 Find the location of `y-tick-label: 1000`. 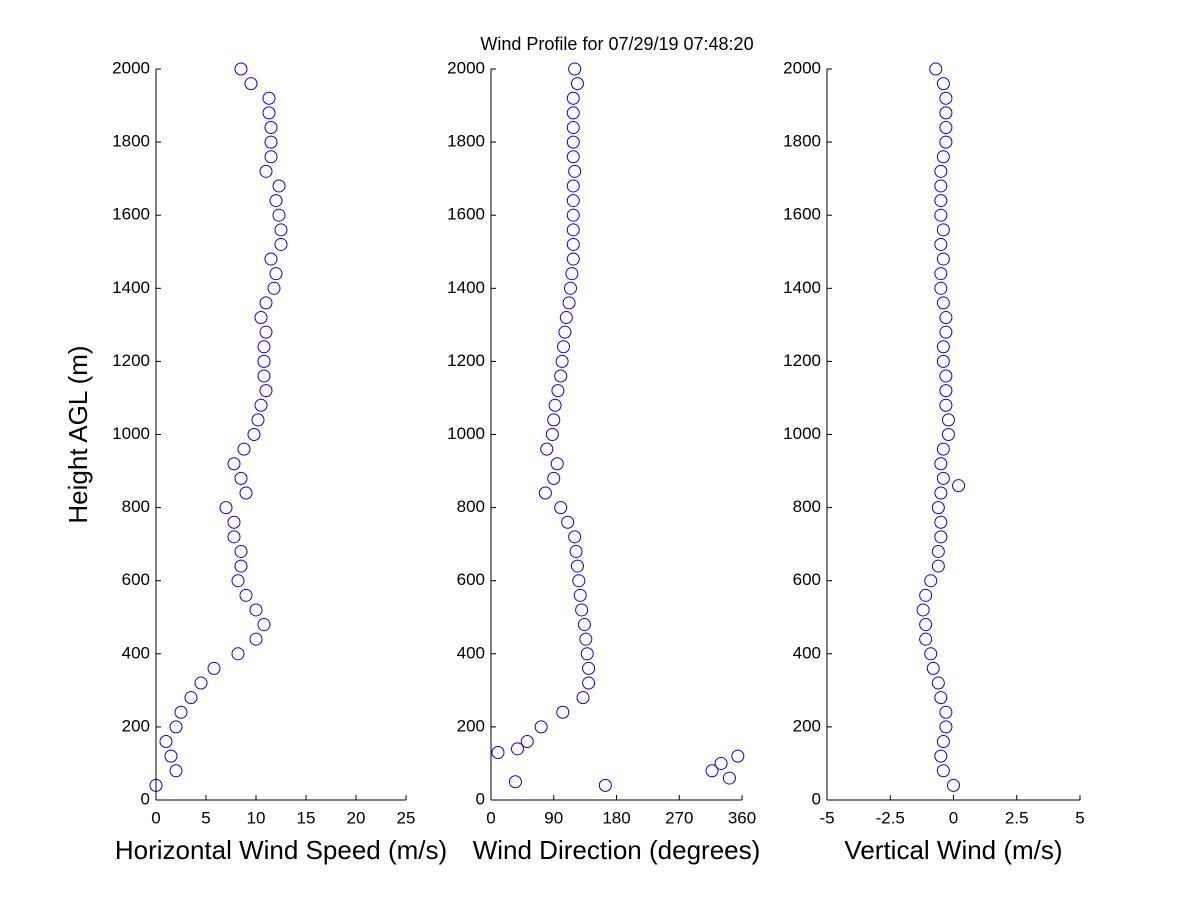

y-tick-label: 1000 is located at coordinates (131, 433).